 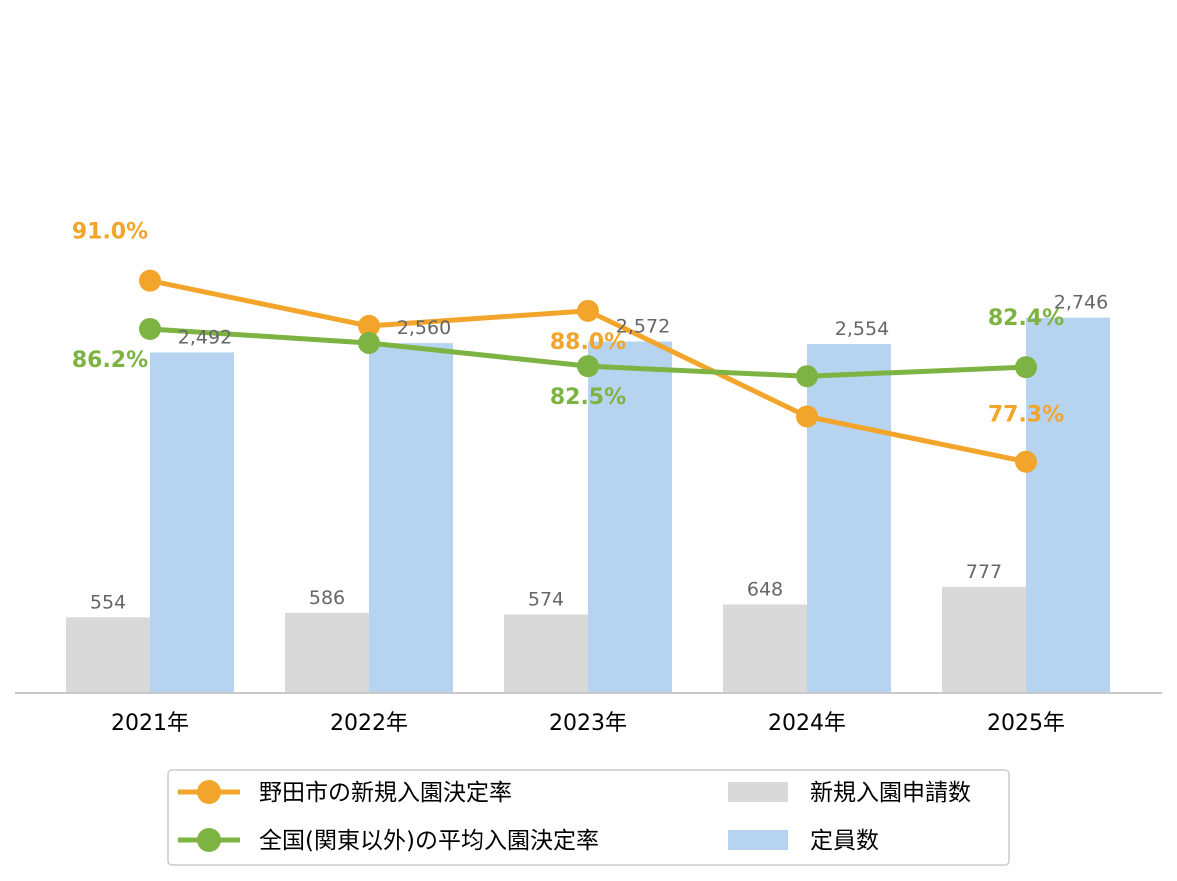 What do you see at coordinates (844, 841) in the screenshot?
I see `legend-label-capacity: 定員数` at bounding box center [844, 841].